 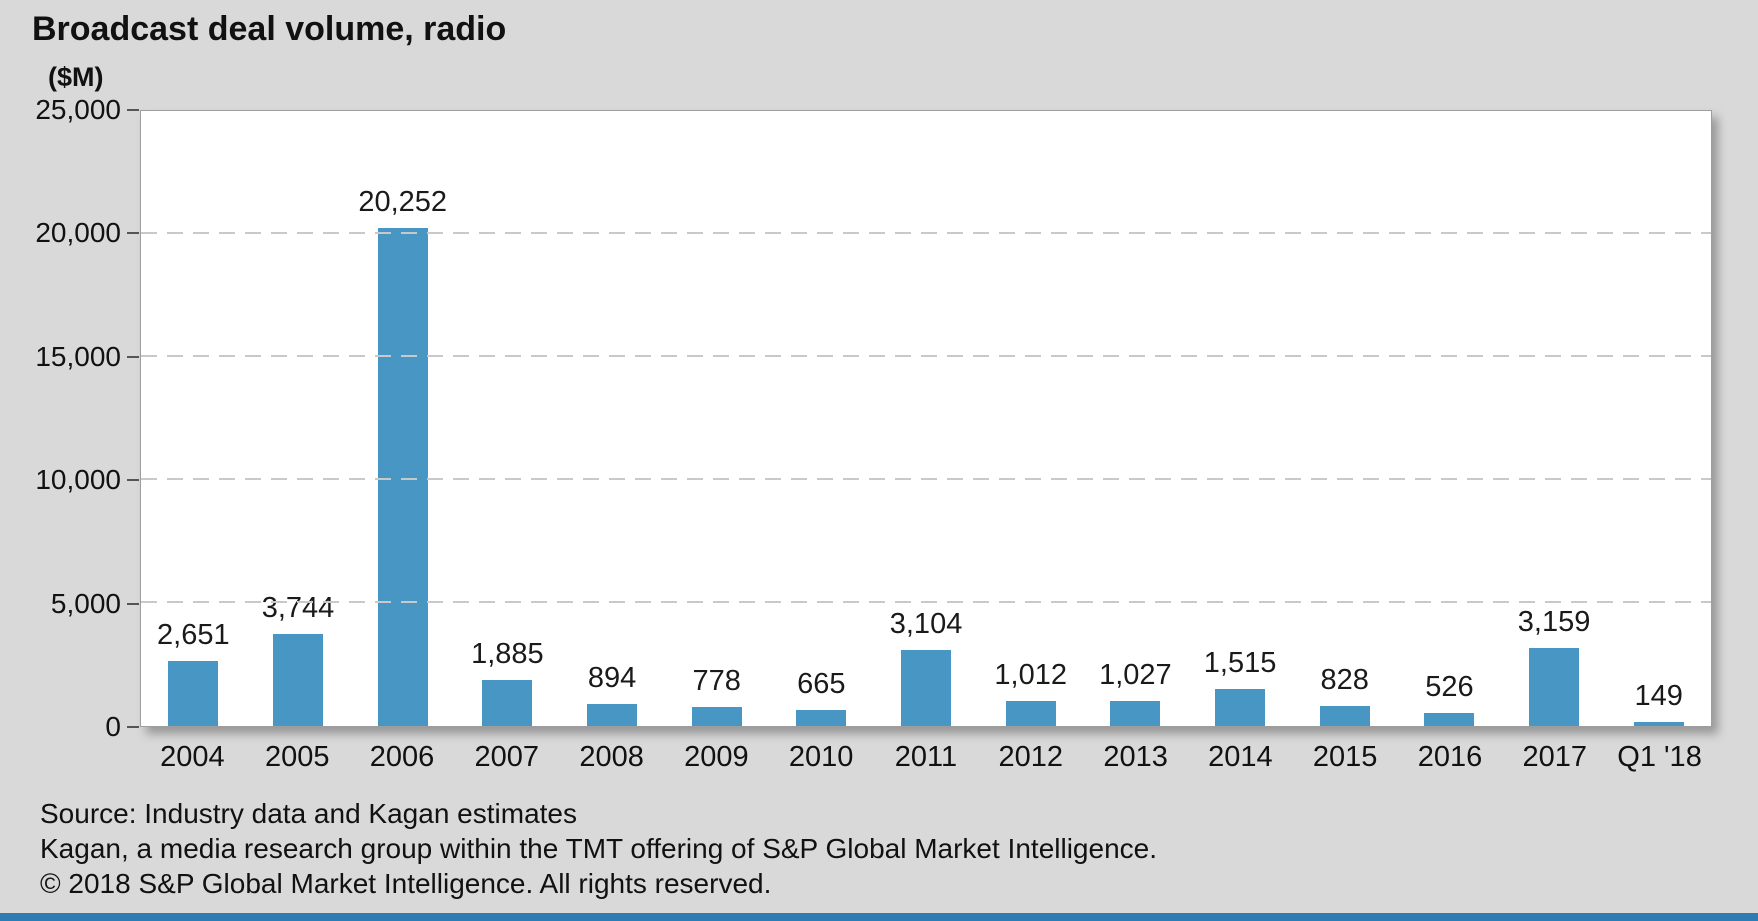 I want to click on bar-value-label: 778, so click(x=716, y=680).